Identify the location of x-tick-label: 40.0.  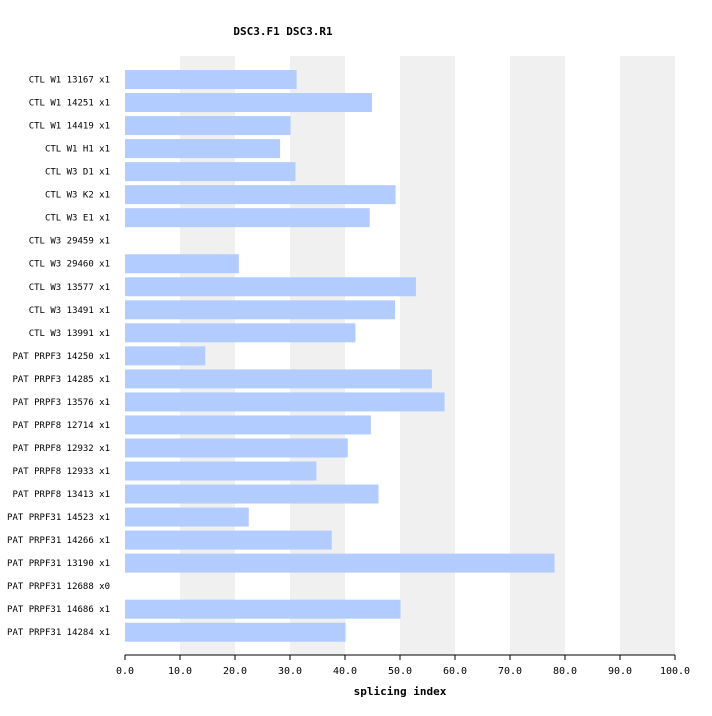
(345, 671).